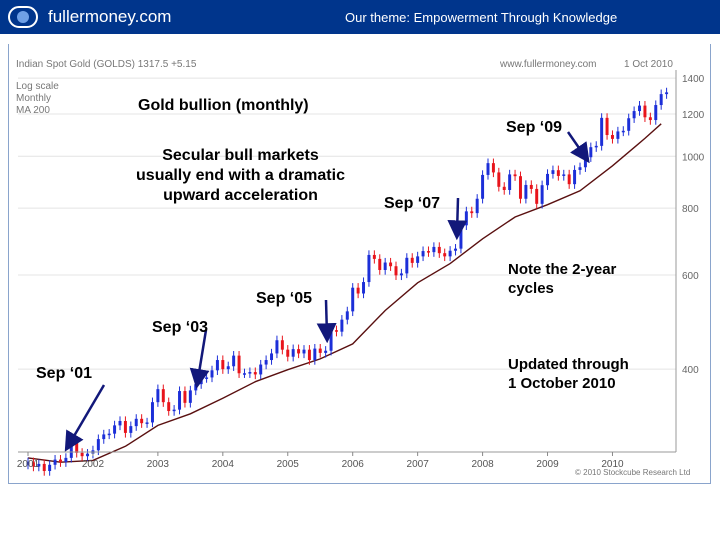  What do you see at coordinates (418, 464) in the screenshot?
I see `x-tick-label: 2007` at bounding box center [418, 464].